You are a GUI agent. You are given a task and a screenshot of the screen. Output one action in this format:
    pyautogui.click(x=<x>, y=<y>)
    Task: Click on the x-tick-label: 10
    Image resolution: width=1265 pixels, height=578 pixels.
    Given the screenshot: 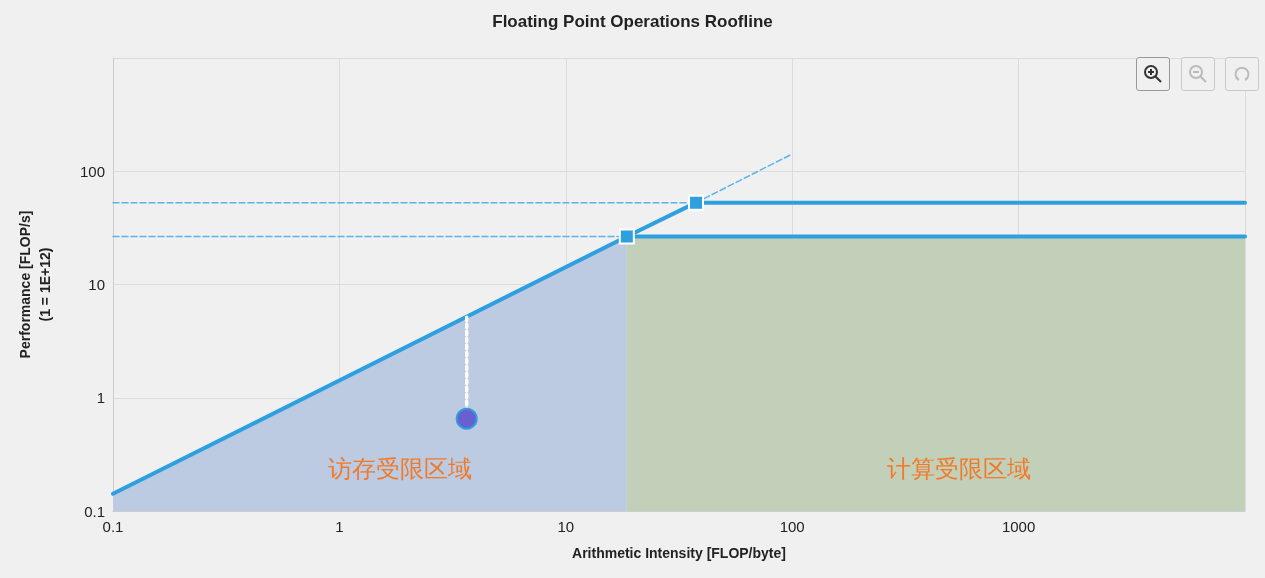 What is the action you would take?
    pyautogui.click(x=566, y=526)
    